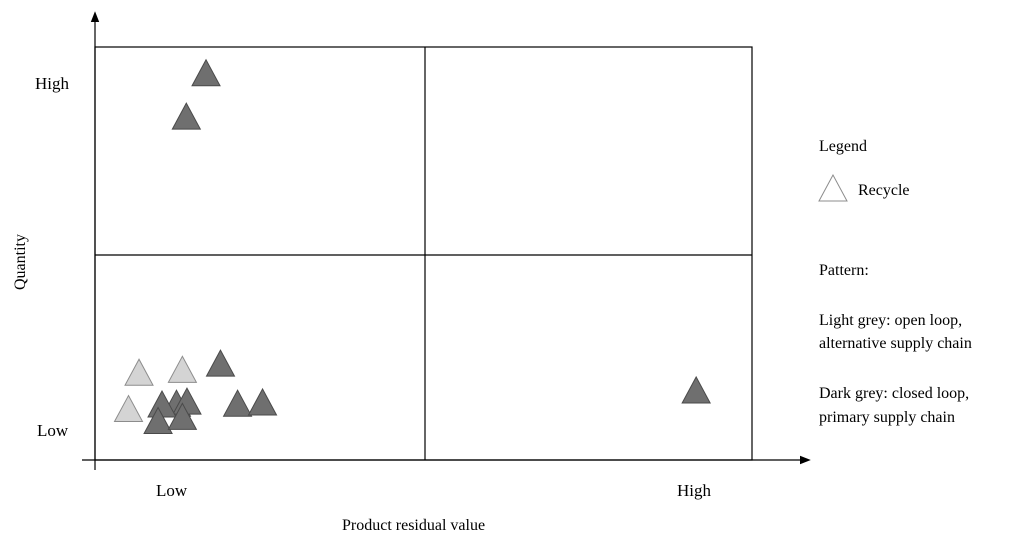 The image size is (1018, 534). I want to click on x-tick-low: Low, so click(172, 490).